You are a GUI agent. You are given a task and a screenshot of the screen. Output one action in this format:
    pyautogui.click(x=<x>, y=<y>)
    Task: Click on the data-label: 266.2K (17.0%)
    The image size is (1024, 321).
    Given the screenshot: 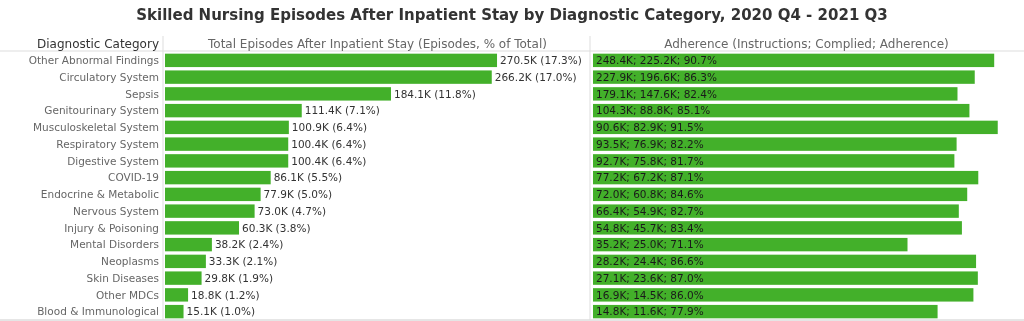 What is the action you would take?
    pyautogui.click(x=535, y=76)
    